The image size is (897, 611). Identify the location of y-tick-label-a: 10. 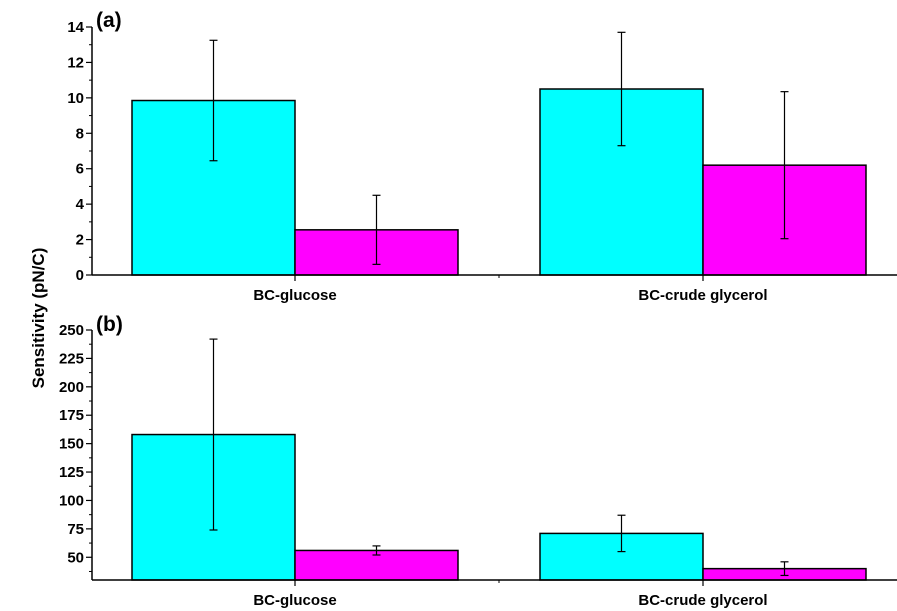
(75, 98).